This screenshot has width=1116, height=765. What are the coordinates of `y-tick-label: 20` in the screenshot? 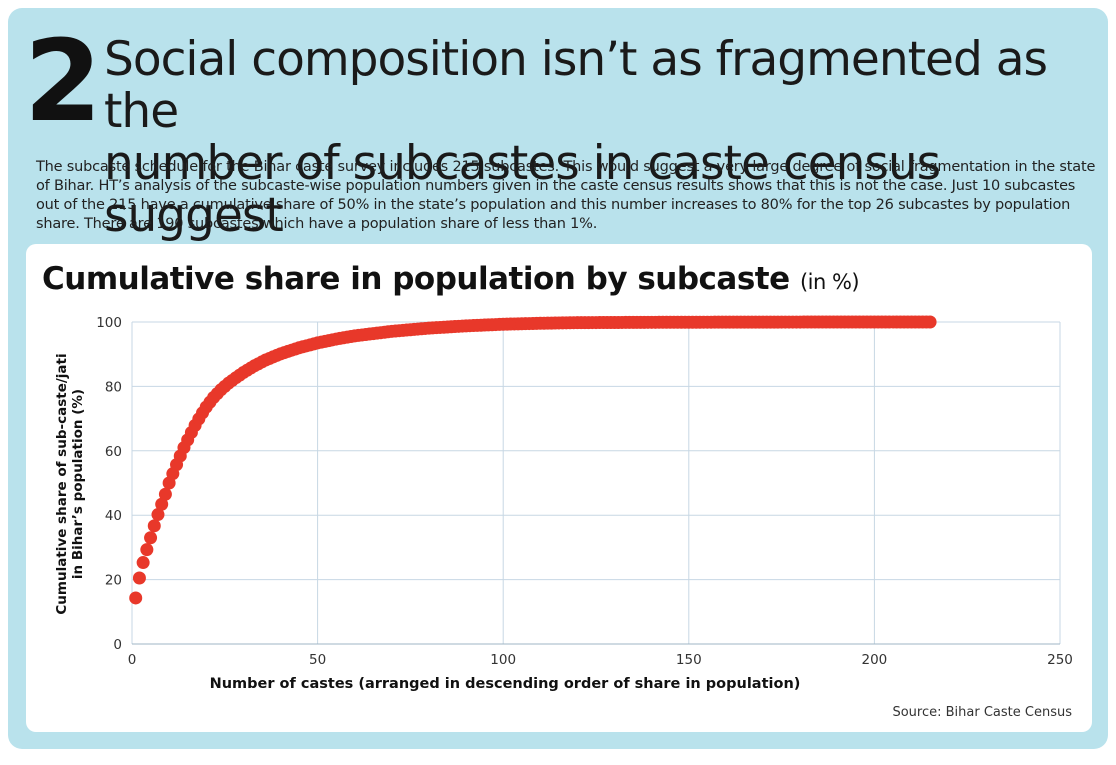 It's located at (113, 581).